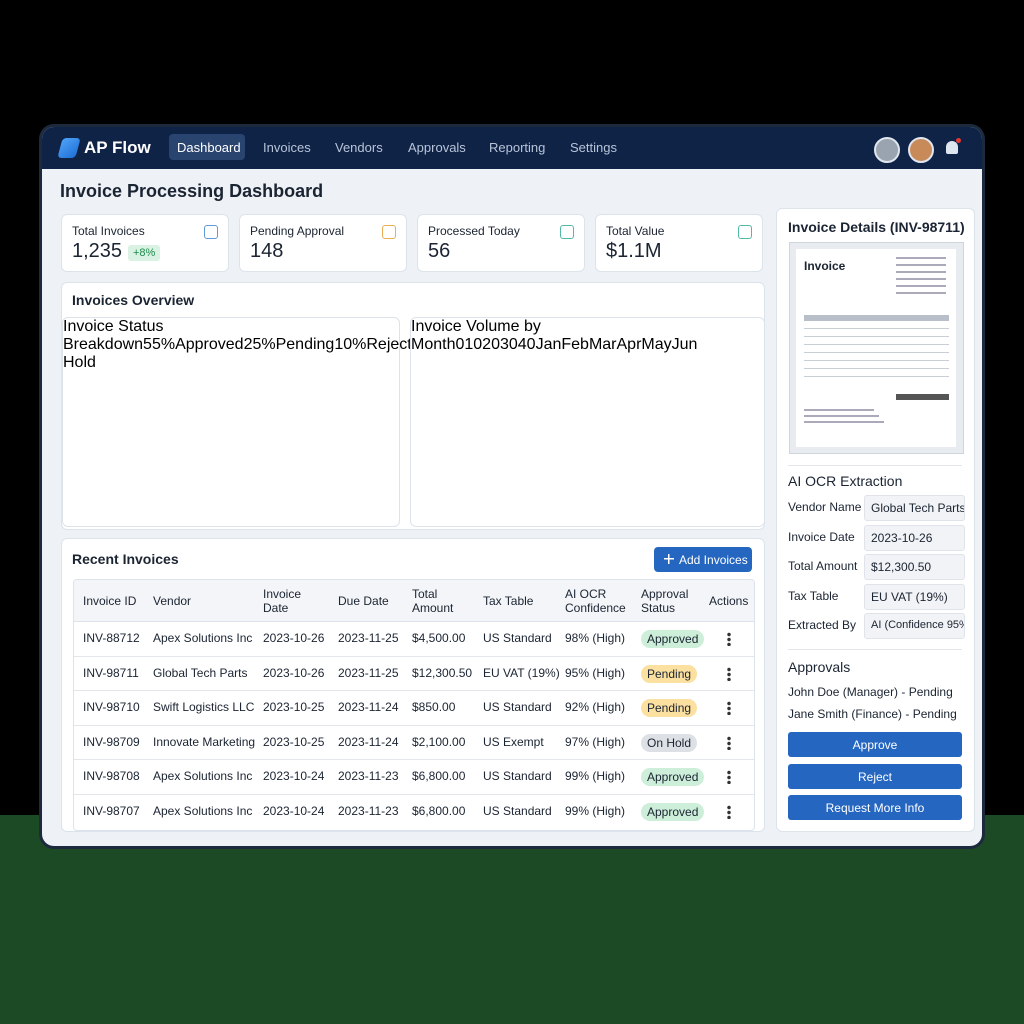 This screenshot has height=1024, width=1024. I want to click on approval-line: John Doe (Manager) - Pending, so click(870, 692).